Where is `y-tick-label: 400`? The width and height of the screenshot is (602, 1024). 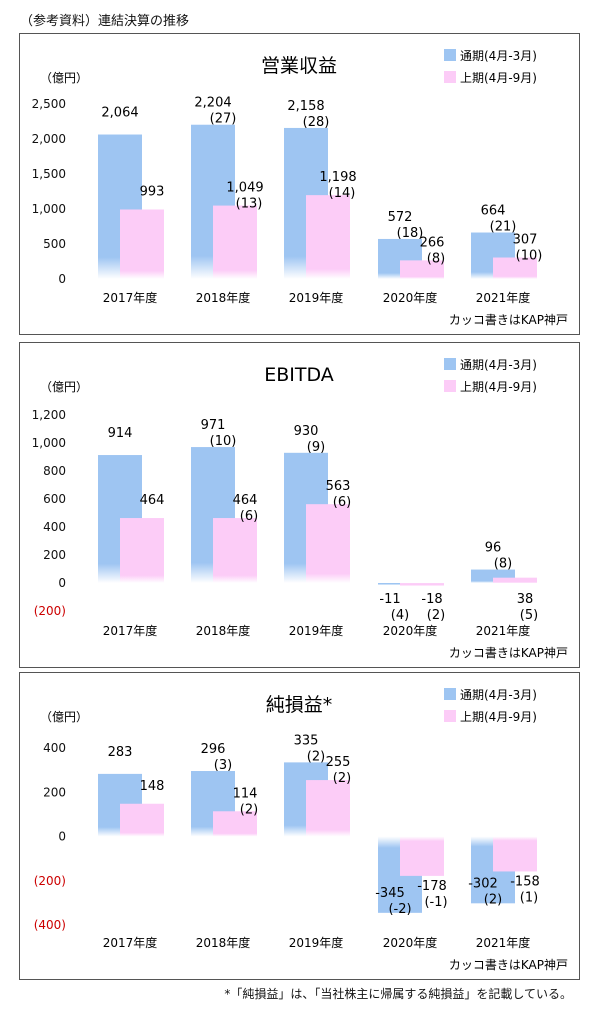
y-tick-label: 400 is located at coordinates (54, 527).